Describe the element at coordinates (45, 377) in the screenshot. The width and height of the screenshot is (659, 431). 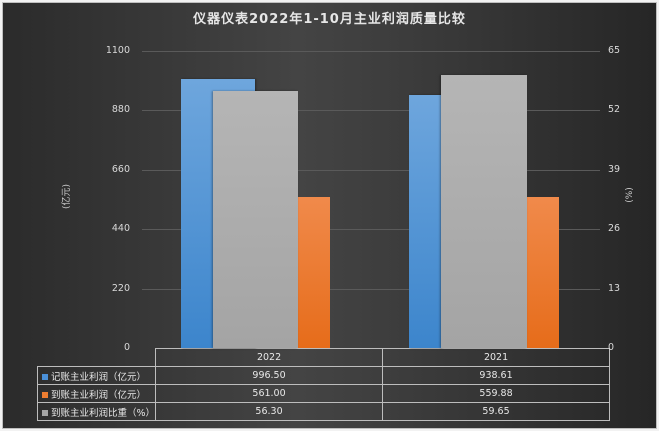
I see `legend-key-blue` at that location.